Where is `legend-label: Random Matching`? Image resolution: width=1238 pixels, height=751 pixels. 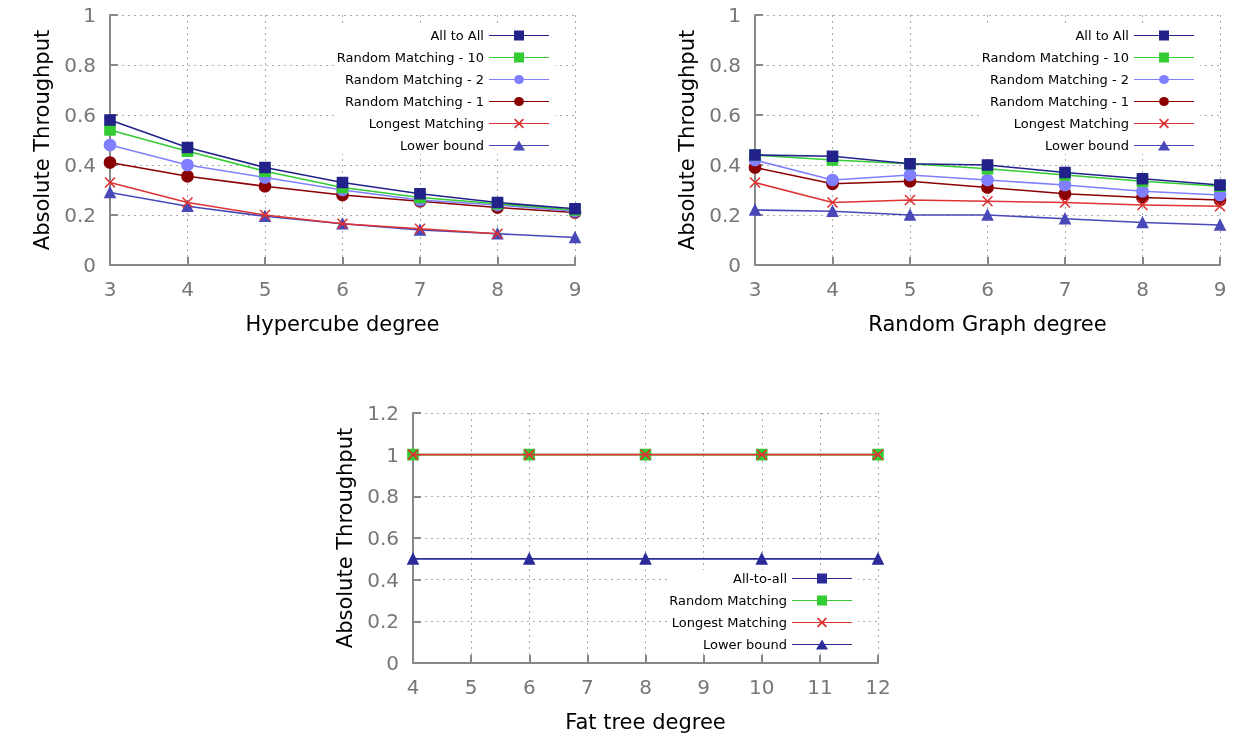 legend-label: Random Matching is located at coordinates (728, 600).